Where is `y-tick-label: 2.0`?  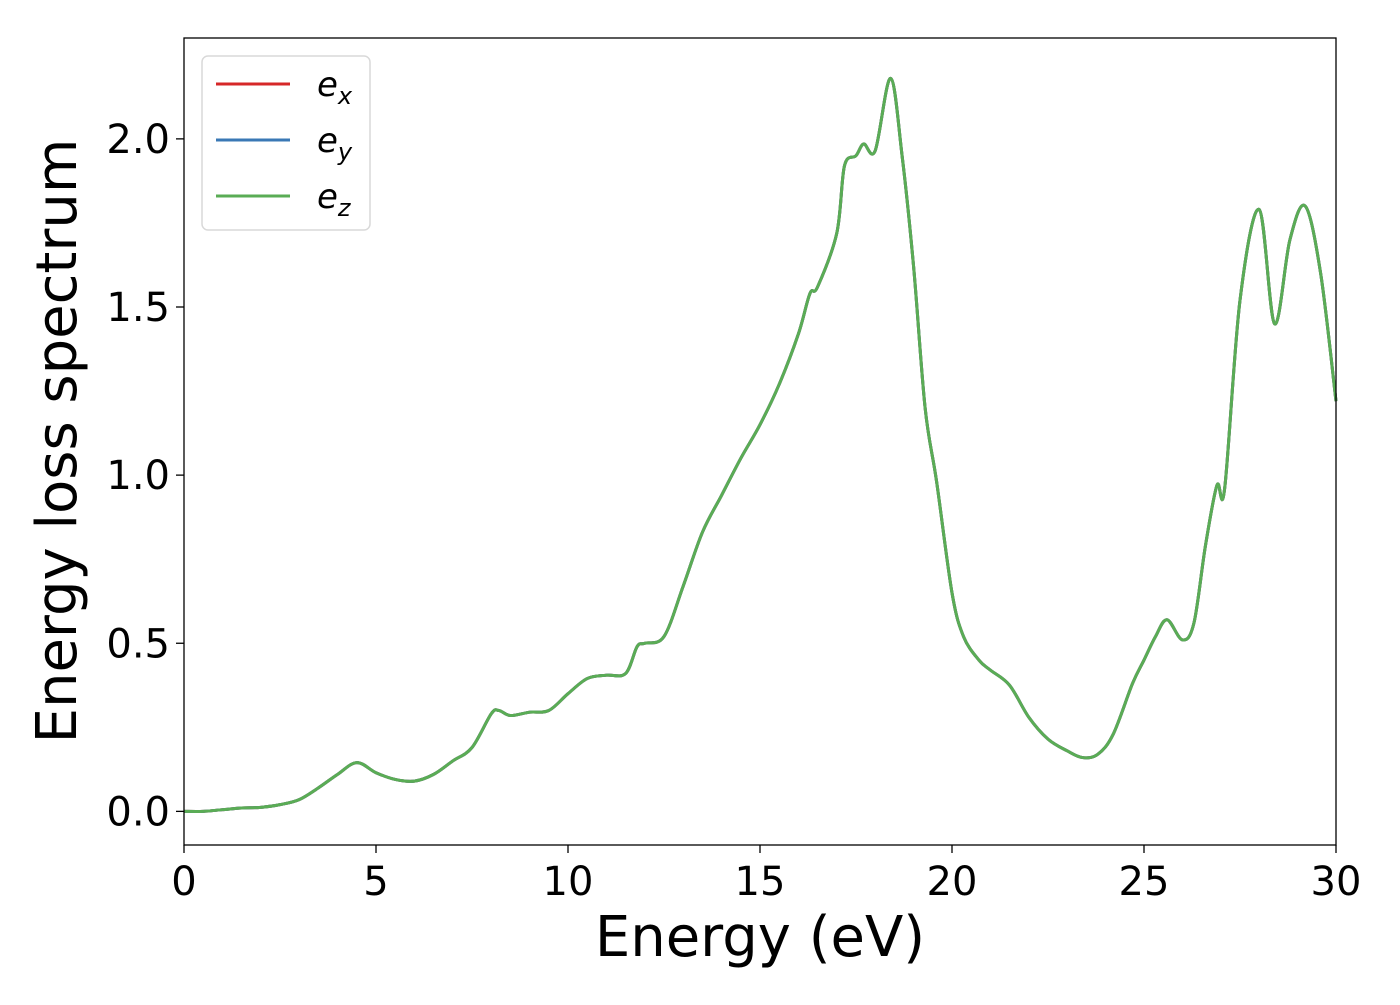
y-tick-label: 2.0 is located at coordinates (138, 140).